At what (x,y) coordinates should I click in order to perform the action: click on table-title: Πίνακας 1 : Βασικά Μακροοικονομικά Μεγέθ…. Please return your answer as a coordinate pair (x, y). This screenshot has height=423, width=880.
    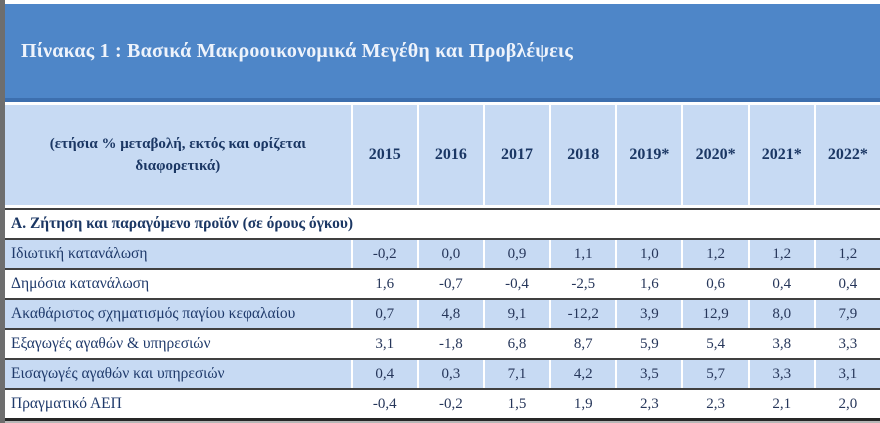
    Looking at the image, I should click on (297, 50).